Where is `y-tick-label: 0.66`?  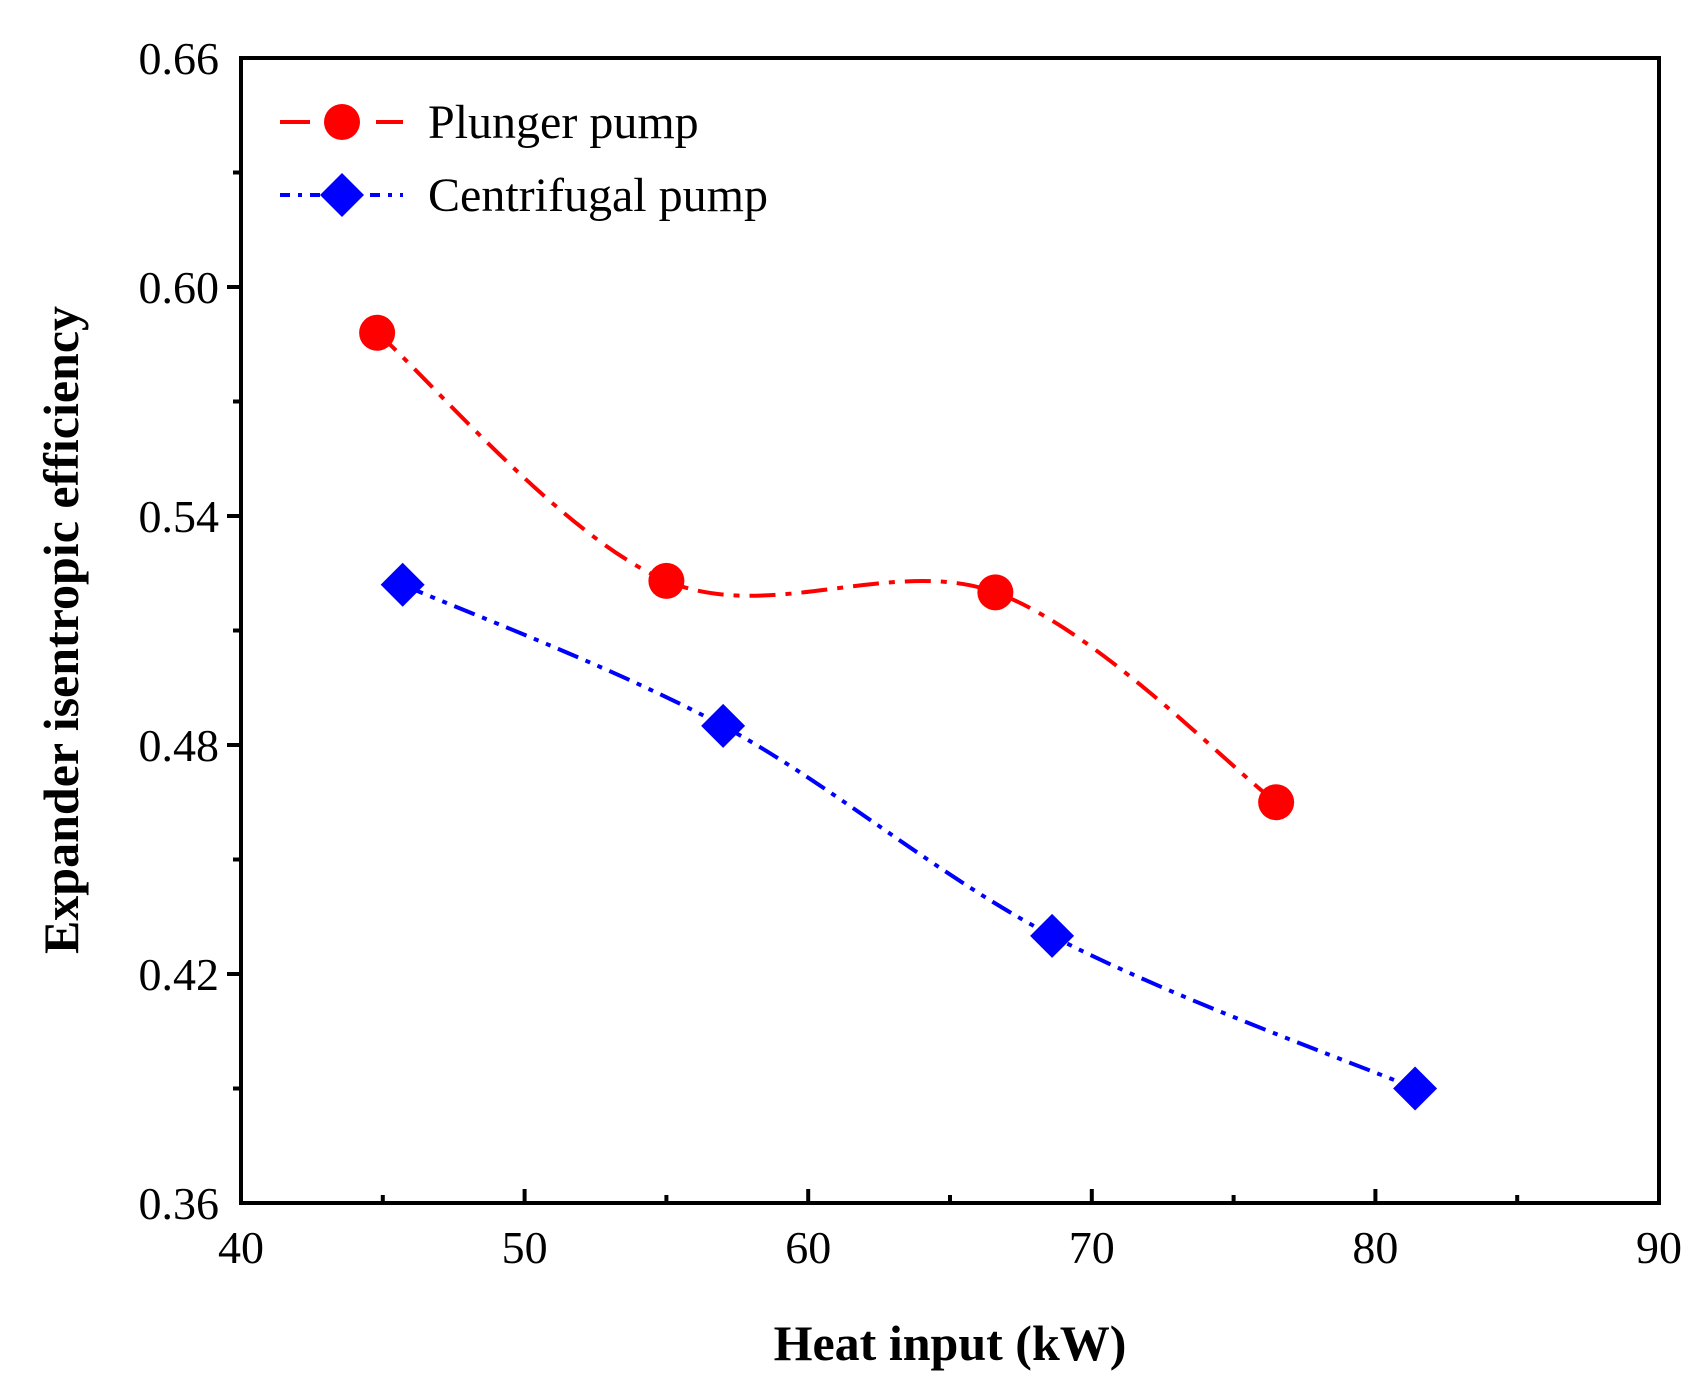 y-tick-label: 0.66 is located at coordinates (179, 58).